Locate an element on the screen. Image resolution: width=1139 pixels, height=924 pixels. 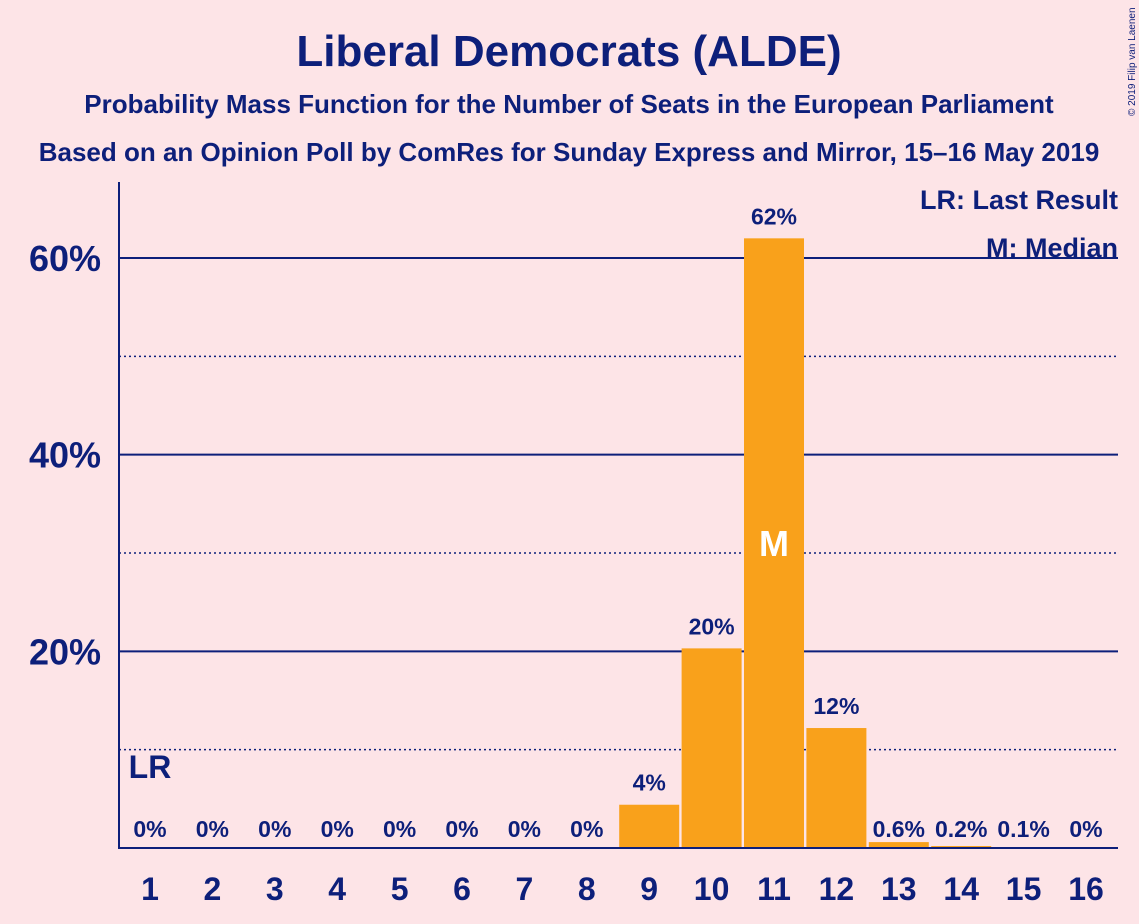
x-tick-label: 5 is located at coordinates (400, 889).